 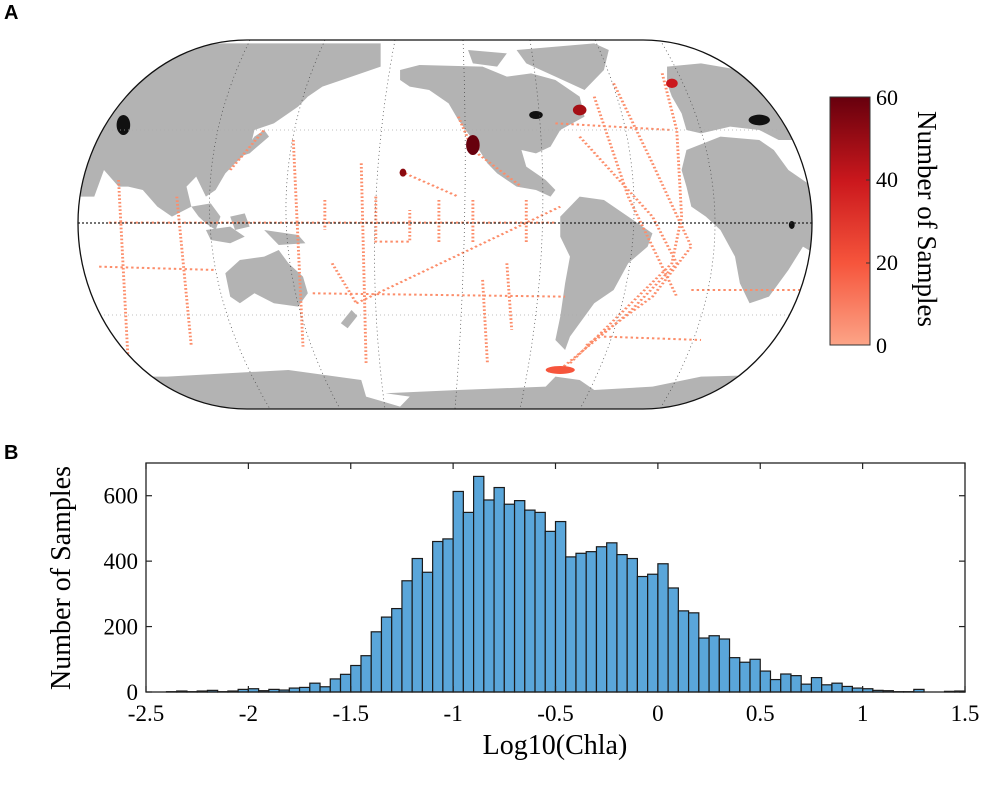 What do you see at coordinates (351, 713) in the screenshot?
I see `x-tick-label: -1.5` at bounding box center [351, 713].